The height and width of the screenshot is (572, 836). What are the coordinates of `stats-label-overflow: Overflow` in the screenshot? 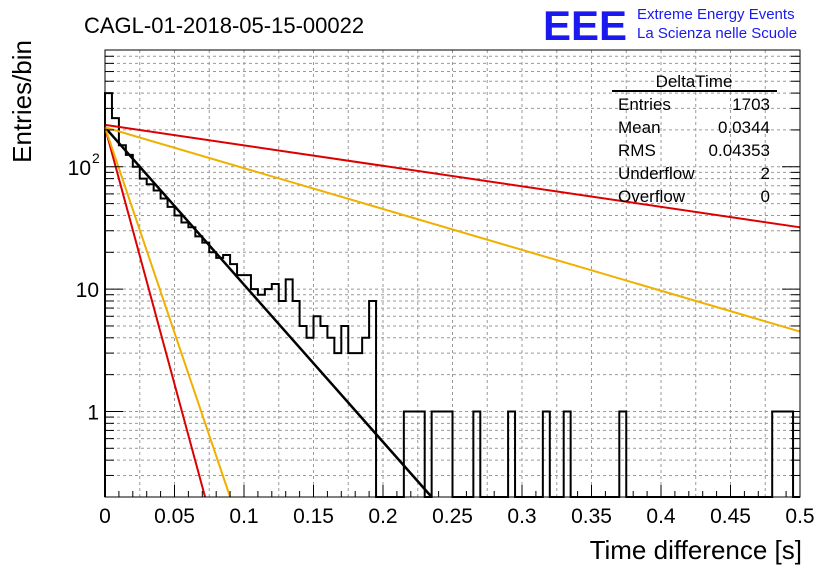 It's located at (652, 196).